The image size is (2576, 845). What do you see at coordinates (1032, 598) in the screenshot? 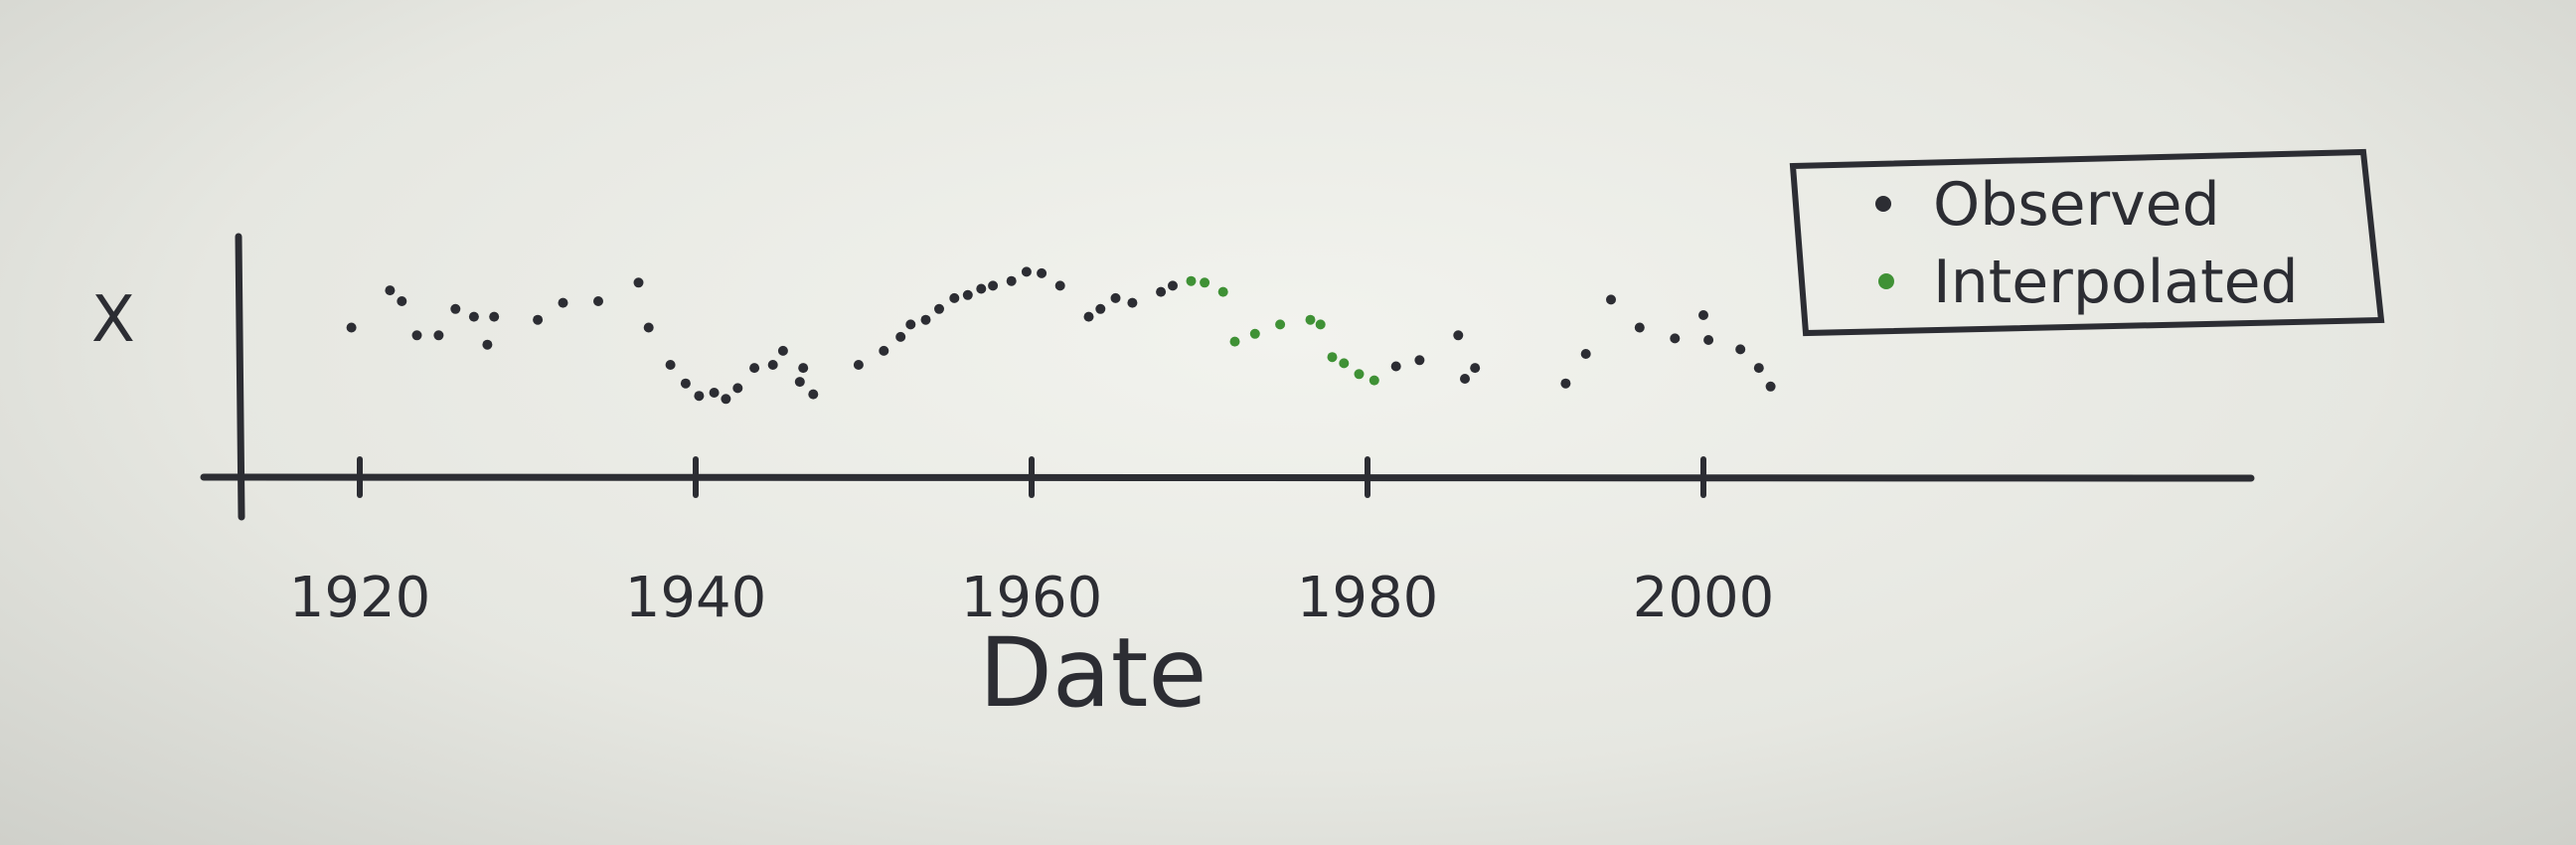
I see `x-tick-label: 1960` at bounding box center [1032, 598].